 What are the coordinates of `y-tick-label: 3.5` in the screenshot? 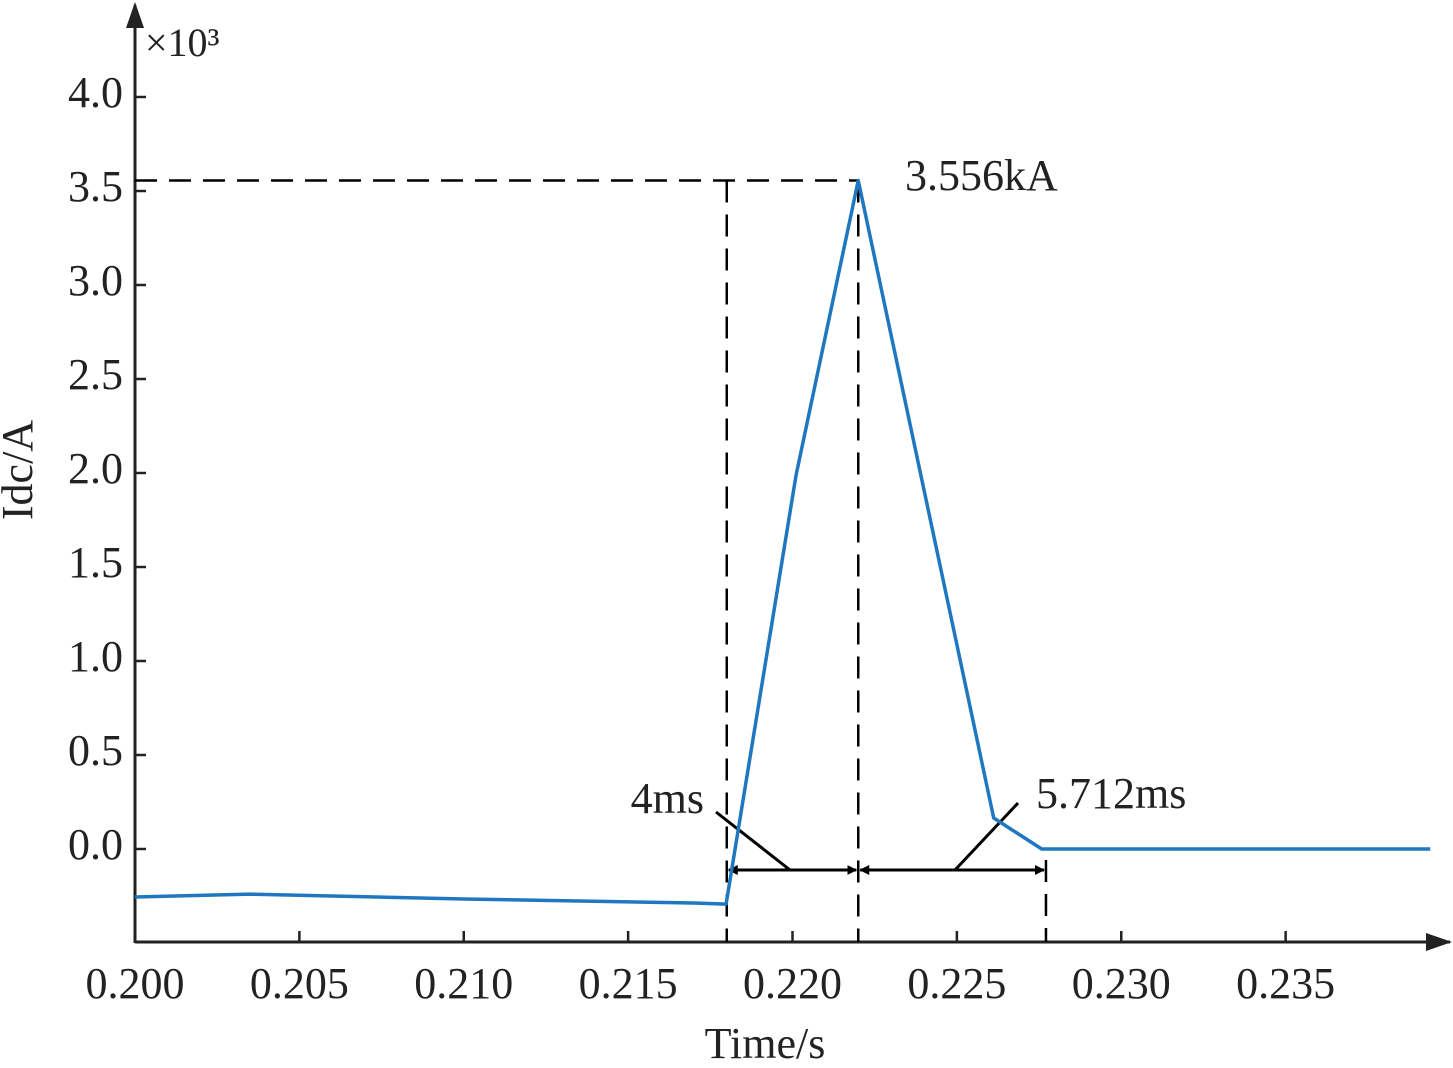 It's located at (95, 186).